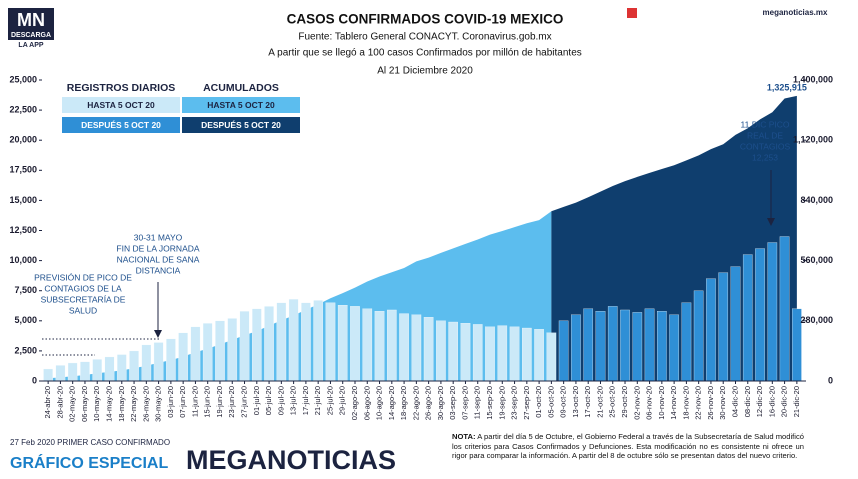 This screenshot has width=858, height=479. I want to click on x-tick-label: 18-nov-20, so click(685, 403).